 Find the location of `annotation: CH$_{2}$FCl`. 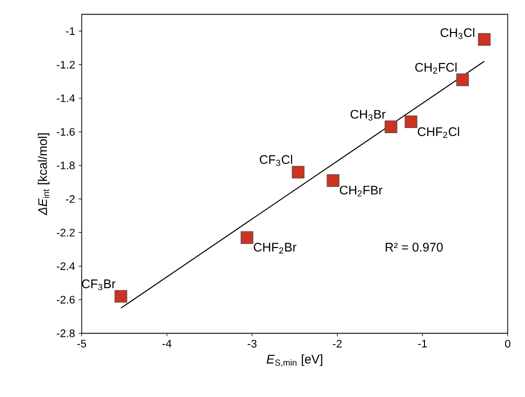

annotation: CH$_{2}$FCl is located at coordinates (436, 68).